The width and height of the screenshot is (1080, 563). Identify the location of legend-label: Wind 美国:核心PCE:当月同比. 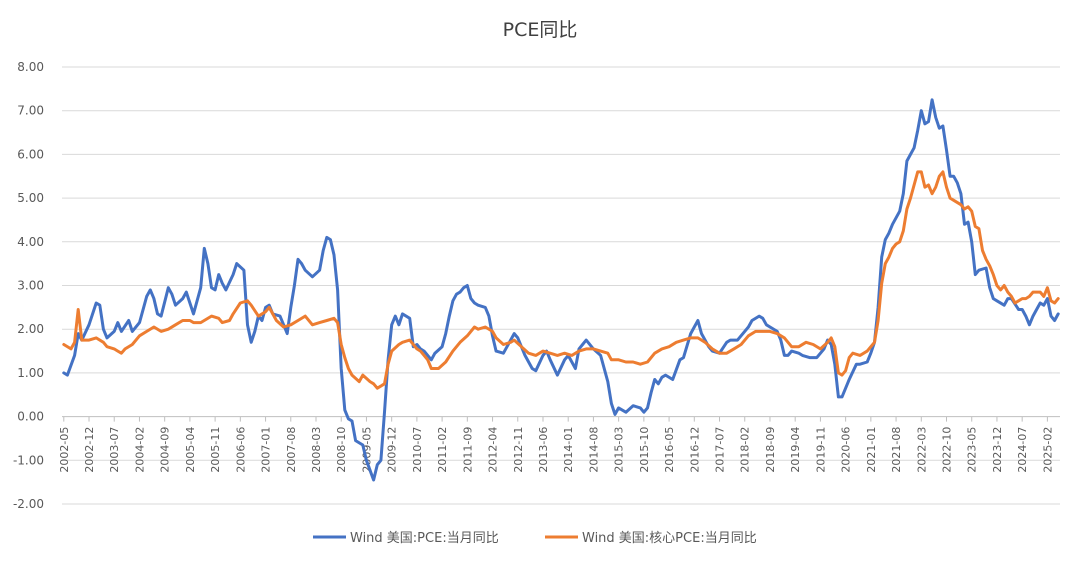
(669, 538).